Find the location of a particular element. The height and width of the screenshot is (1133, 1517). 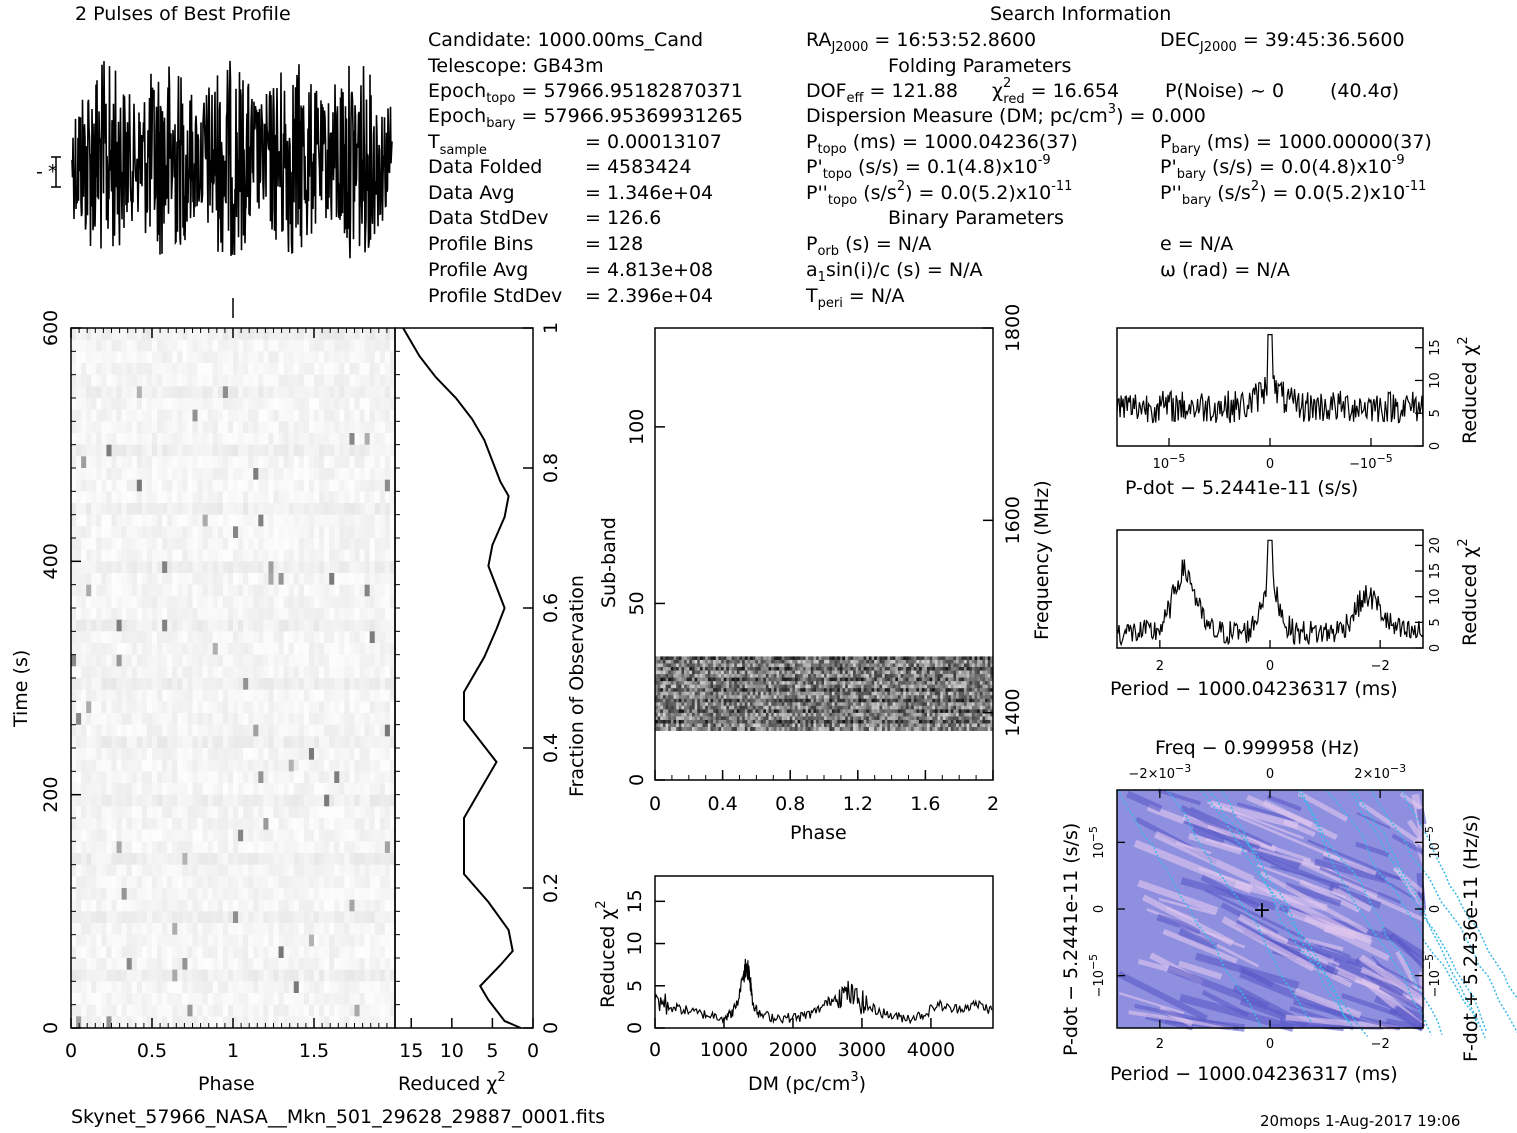

profile-std-value: = 2.396e+04 is located at coordinates (649, 296).